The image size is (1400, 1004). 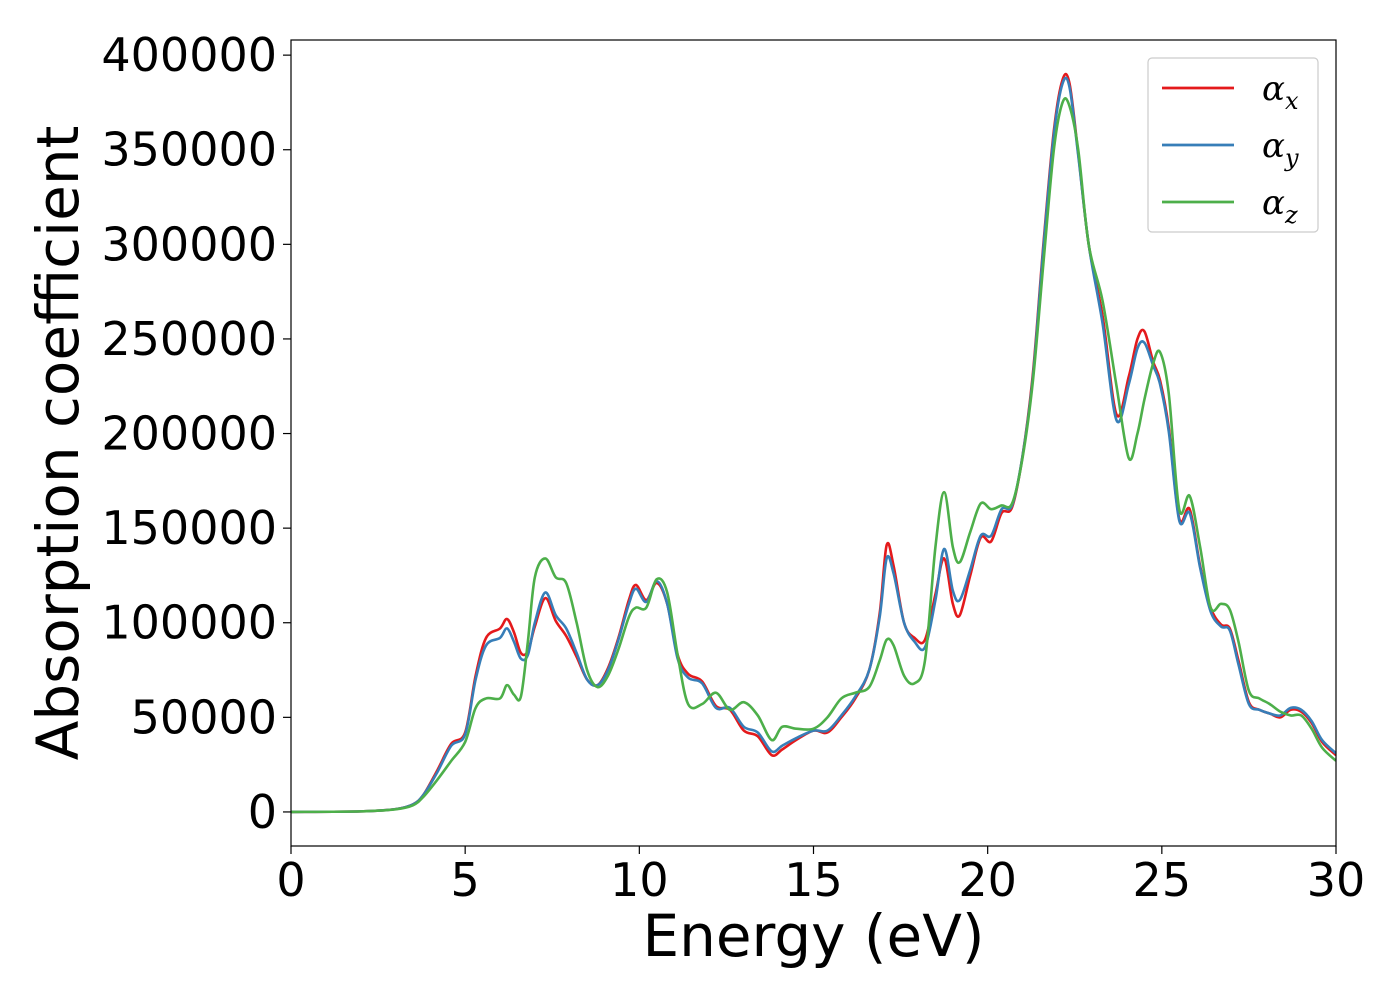 What do you see at coordinates (813, 880) in the screenshot?
I see `x-tick-label: 15` at bounding box center [813, 880].